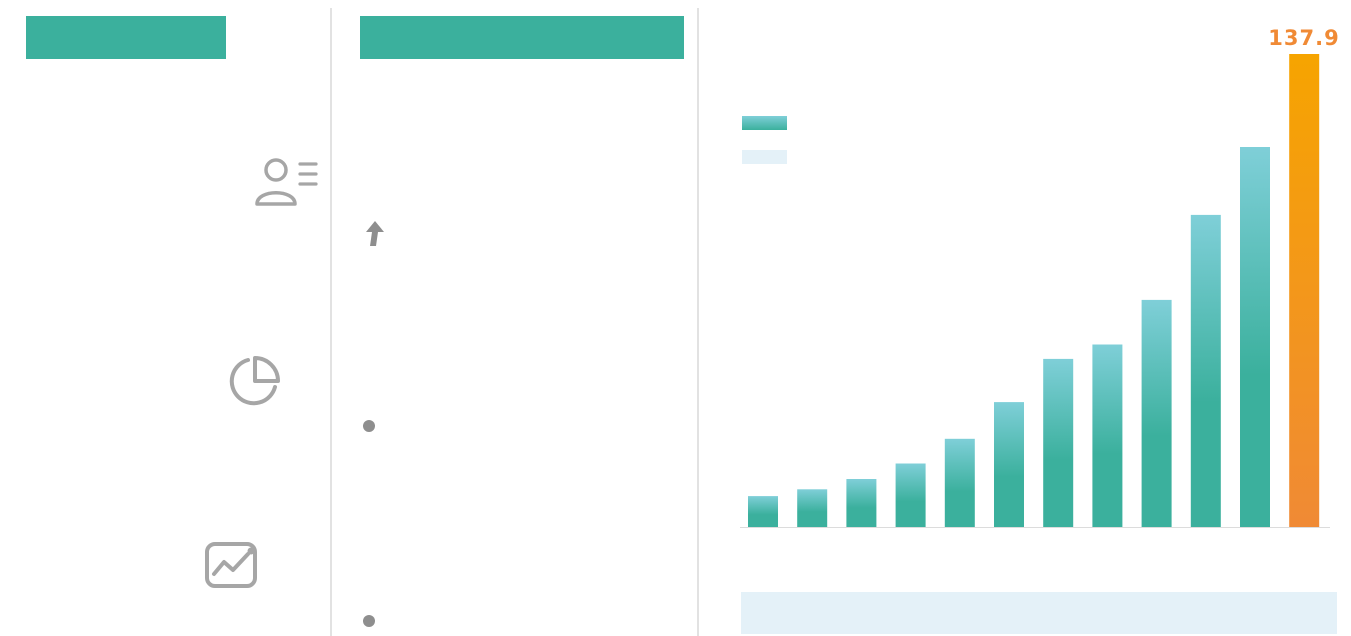  I want to click on up-arrow-icon, so click(375, 234).